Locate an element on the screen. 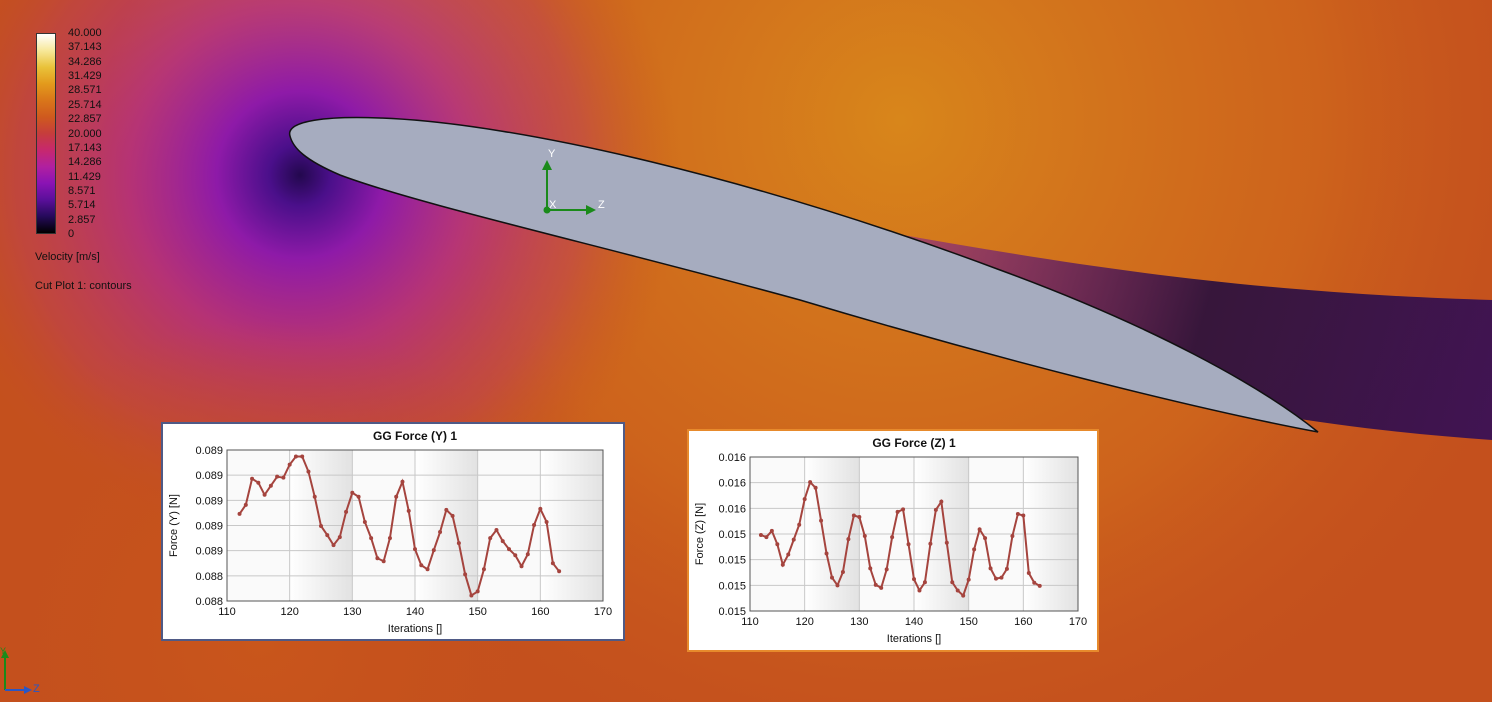 This screenshot has width=1492, height=702. corner-axis-triad is located at coordinates (16, 672).